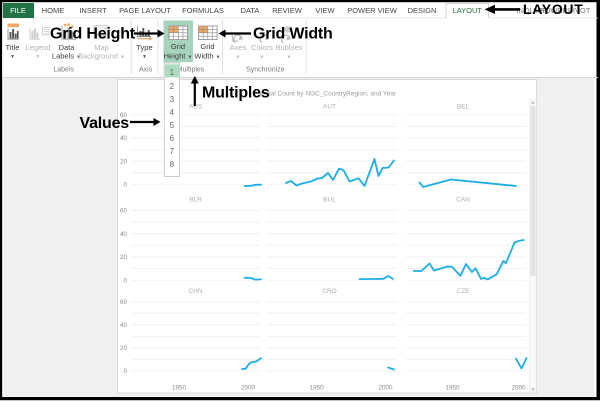 This screenshot has height=402, width=600. What do you see at coordinates (13, 47) in the screenshot?
I see `svg-text: Title` at bounding box center [13, 47].